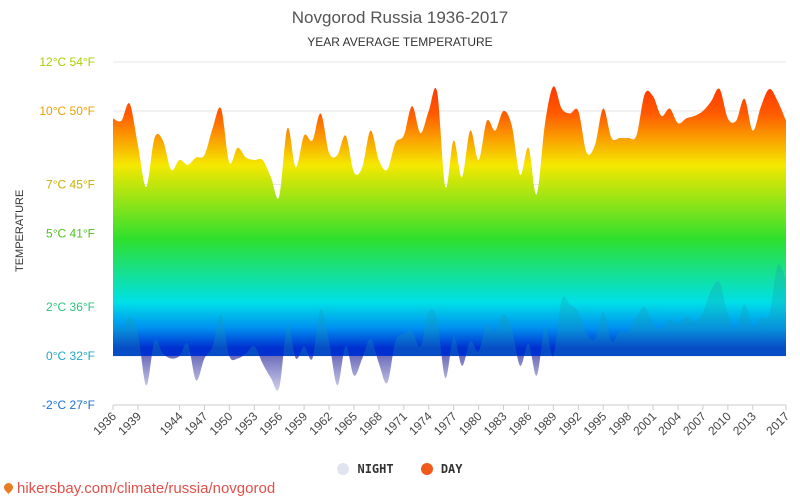  What do you see at coordinates (271, 423) in the screenshot?
I see `x-tick-label: 1956` at bounding box center [271, 423].